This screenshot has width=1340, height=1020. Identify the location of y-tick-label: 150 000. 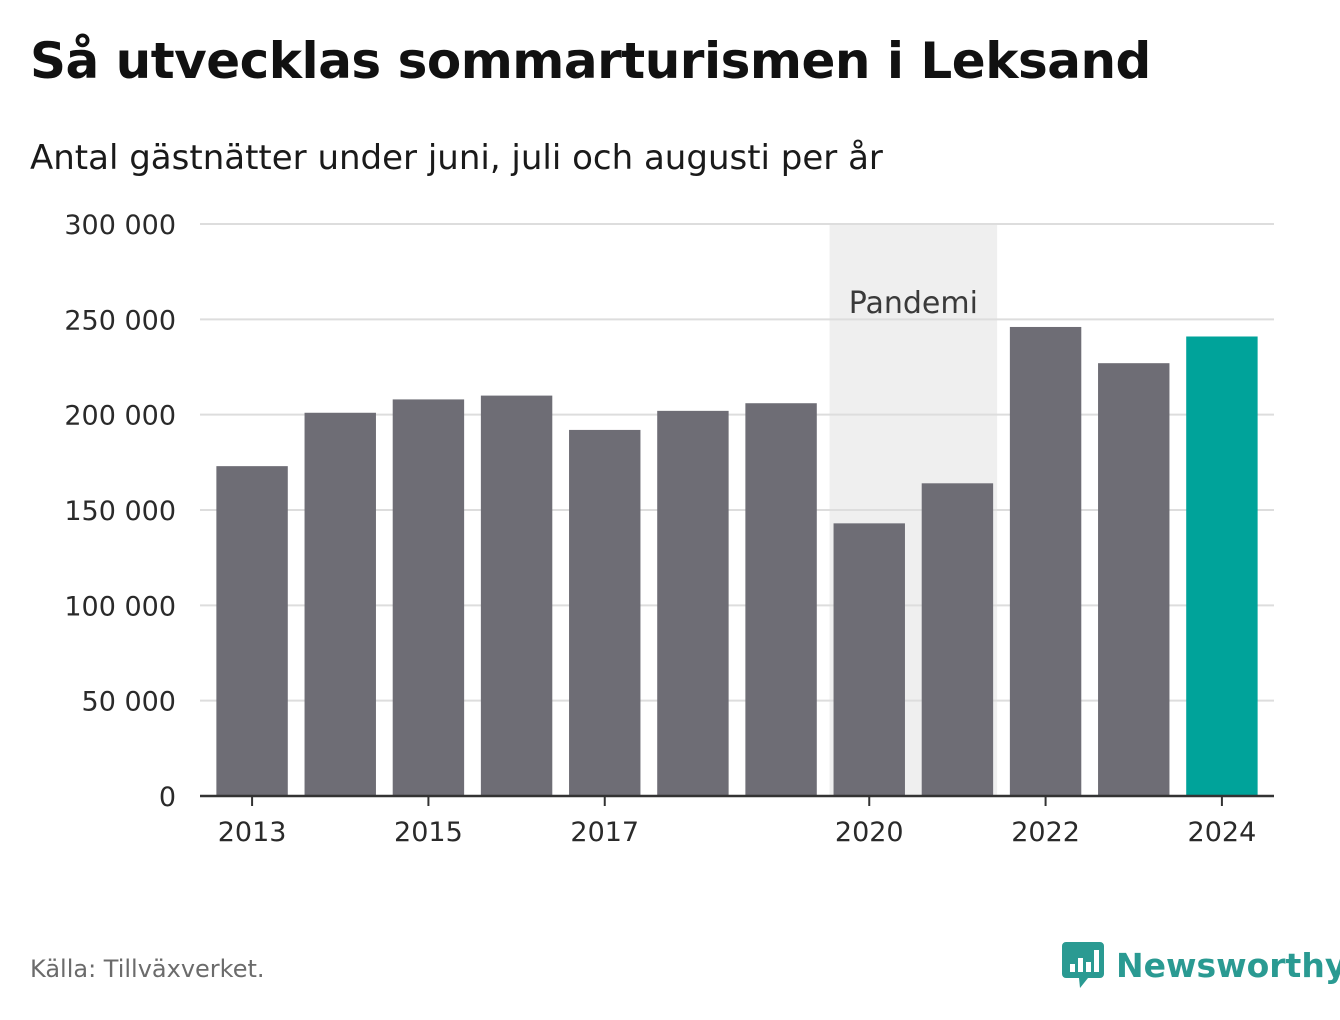
(120, 511).